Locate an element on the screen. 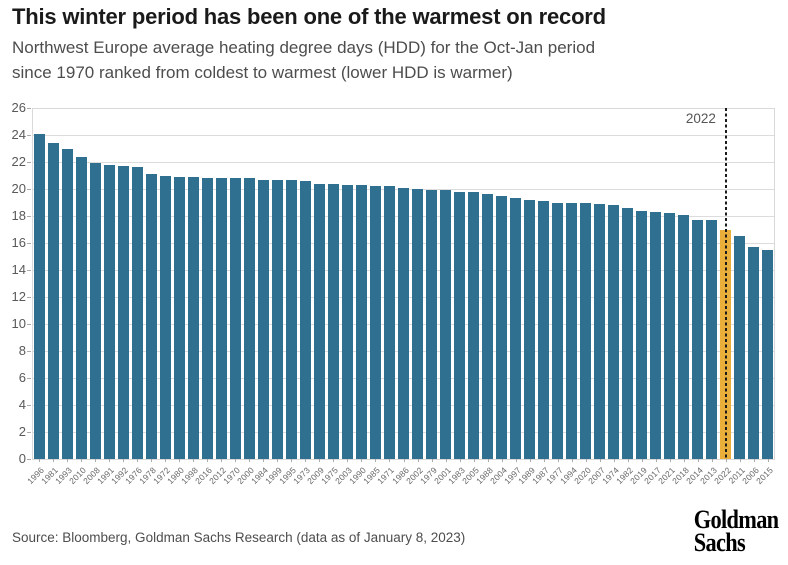  logo-line-2: Sachs is located at coordinates (719, 542).